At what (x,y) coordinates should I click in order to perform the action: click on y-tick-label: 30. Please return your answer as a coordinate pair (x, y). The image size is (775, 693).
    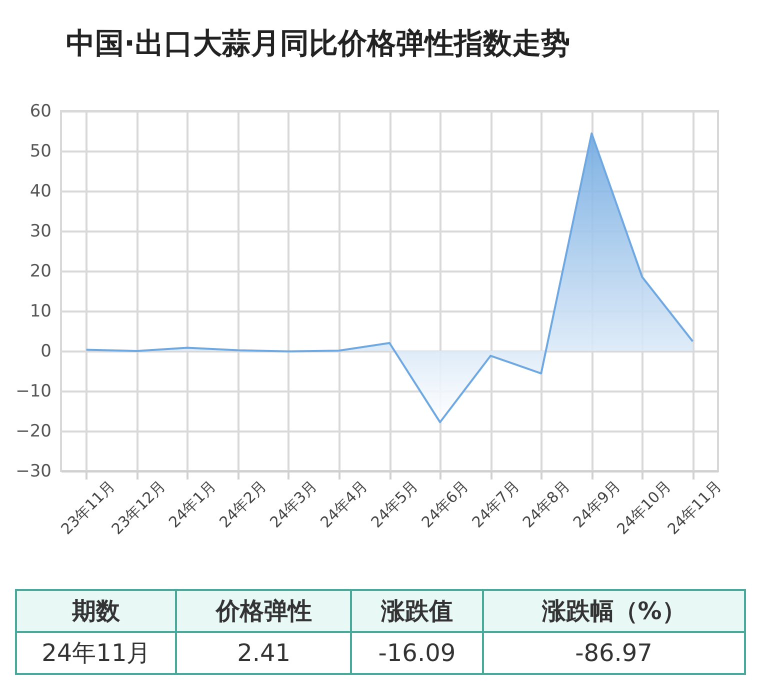
    Looking at the image, I should click on (41, 232).